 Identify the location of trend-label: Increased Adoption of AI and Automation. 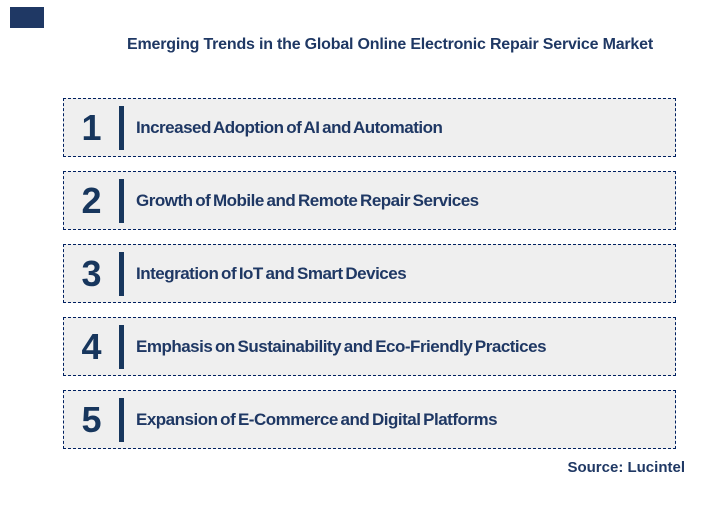
(289, 127).